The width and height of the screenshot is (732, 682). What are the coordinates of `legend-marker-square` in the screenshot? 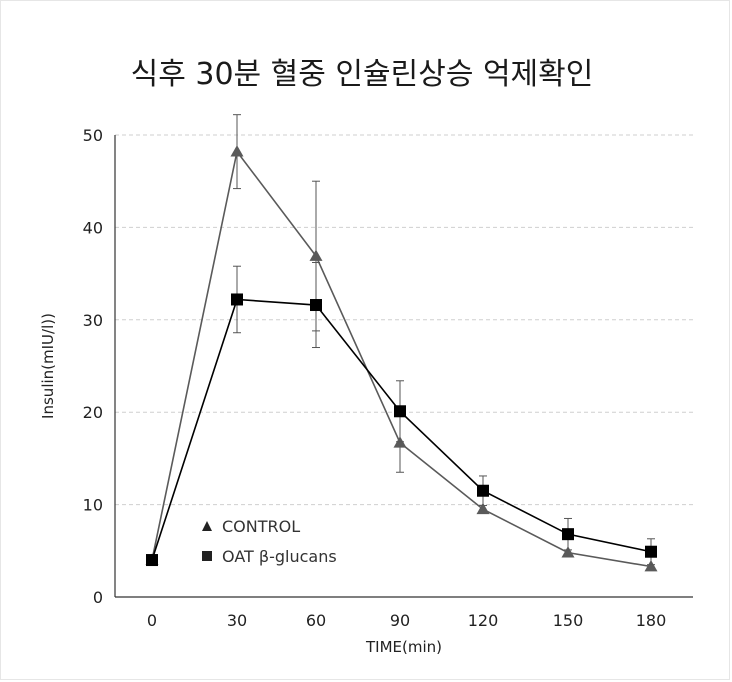 It's located at (207, 556).